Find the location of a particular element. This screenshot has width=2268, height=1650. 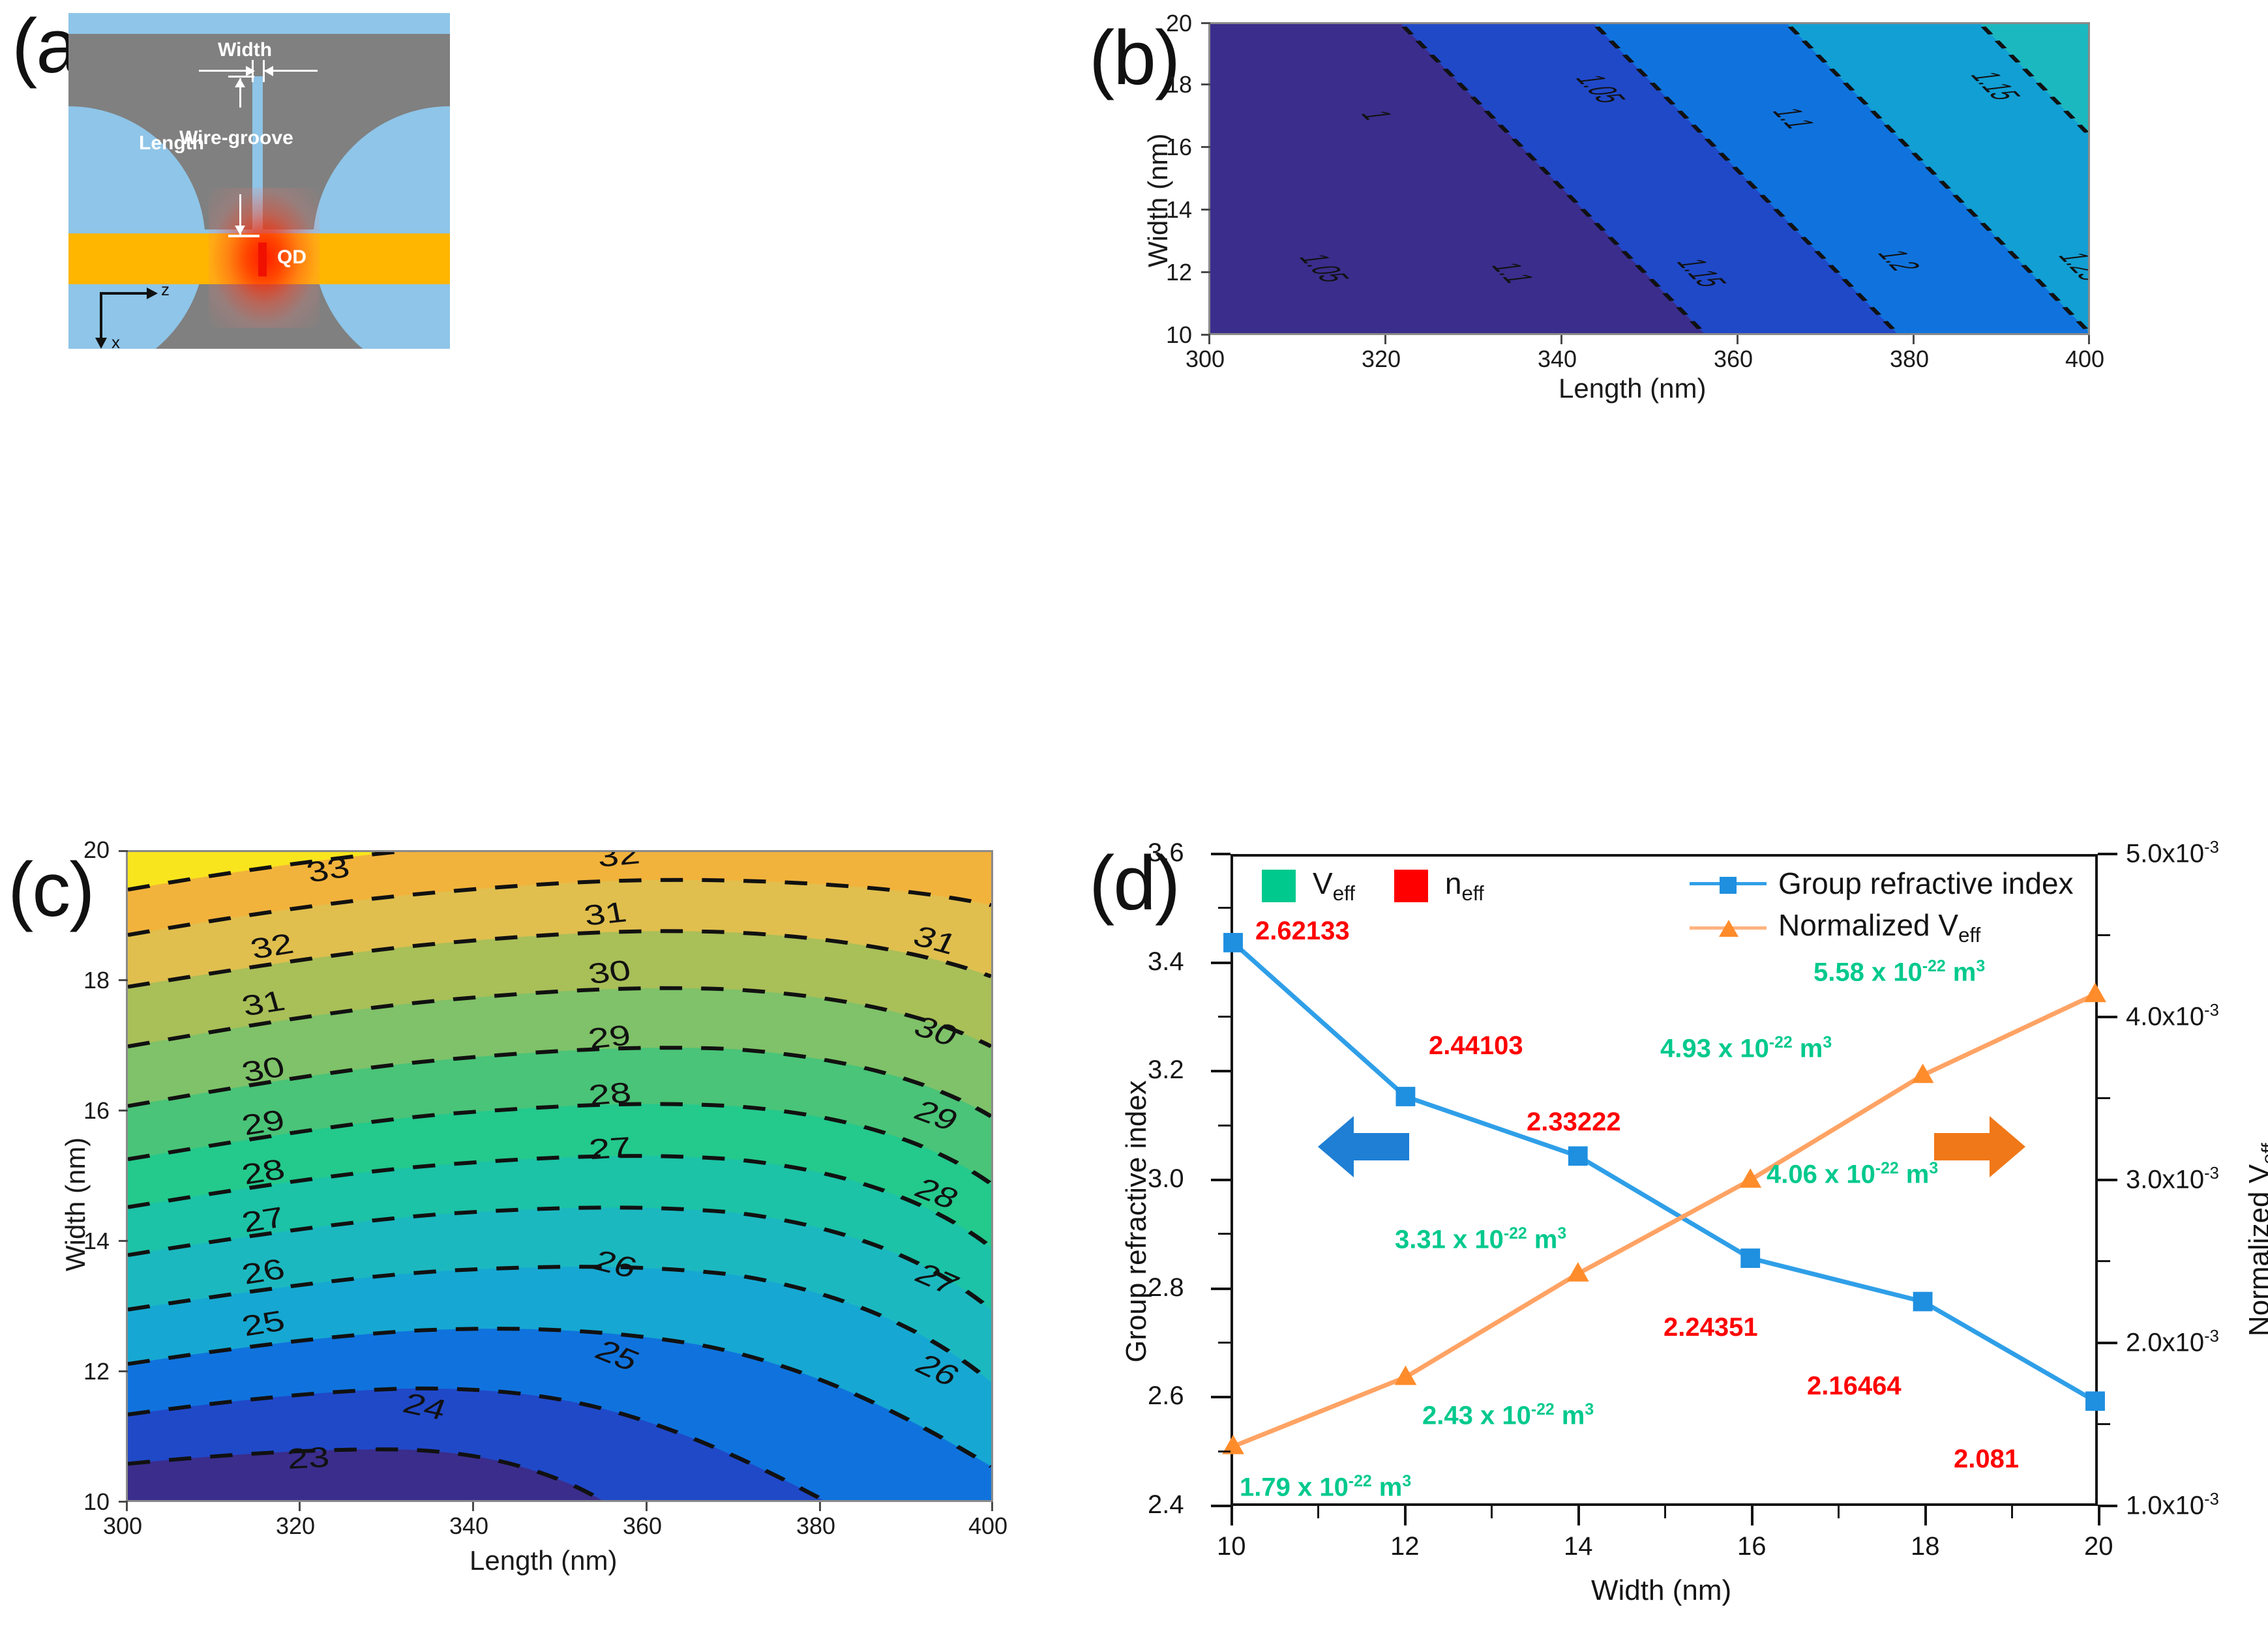

series-normalized-veff-markers is located at coordinates (1664, 1218).